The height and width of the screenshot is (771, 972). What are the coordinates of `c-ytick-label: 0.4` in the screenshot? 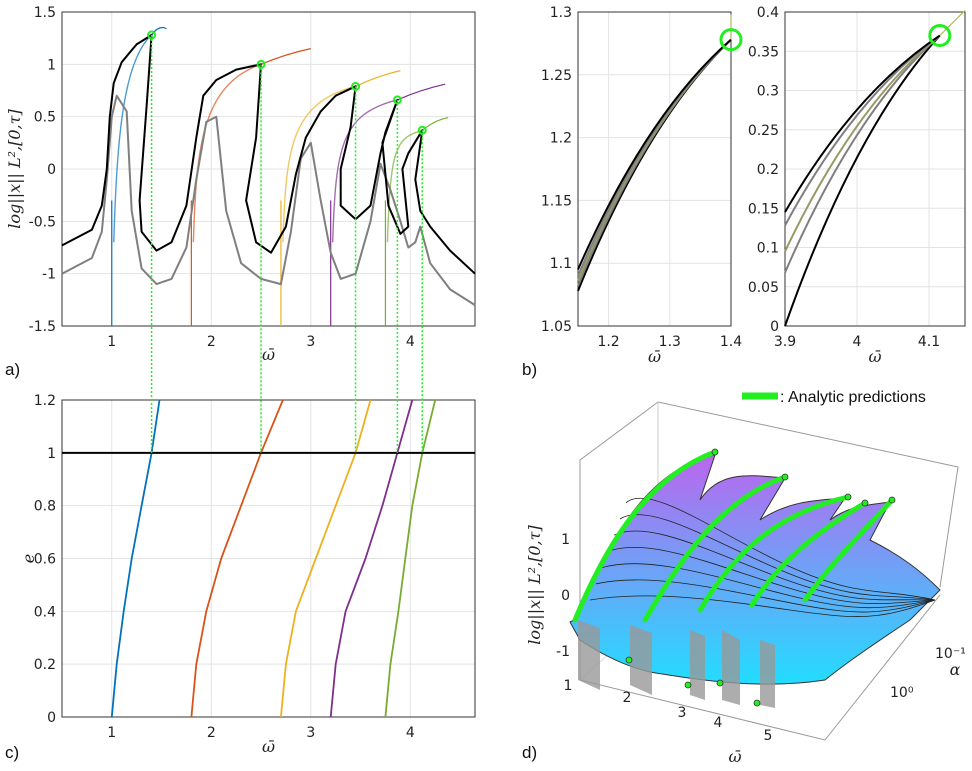 It's located at (45, 612).